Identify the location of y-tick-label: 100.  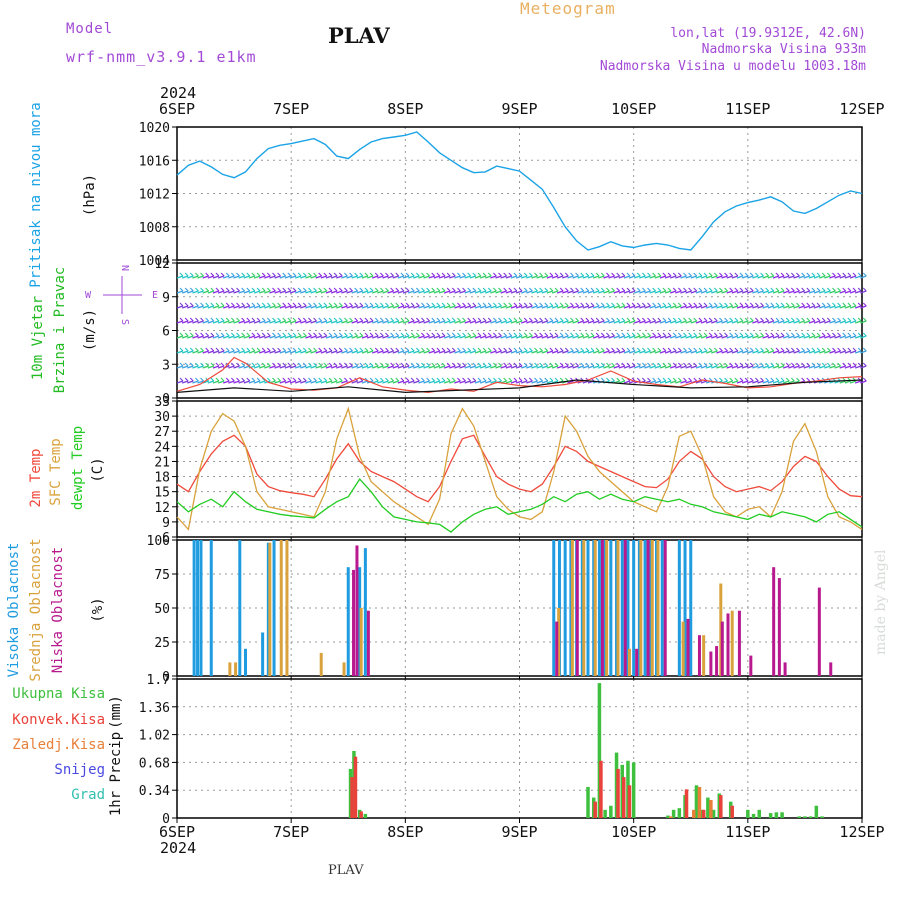
(158, 541).